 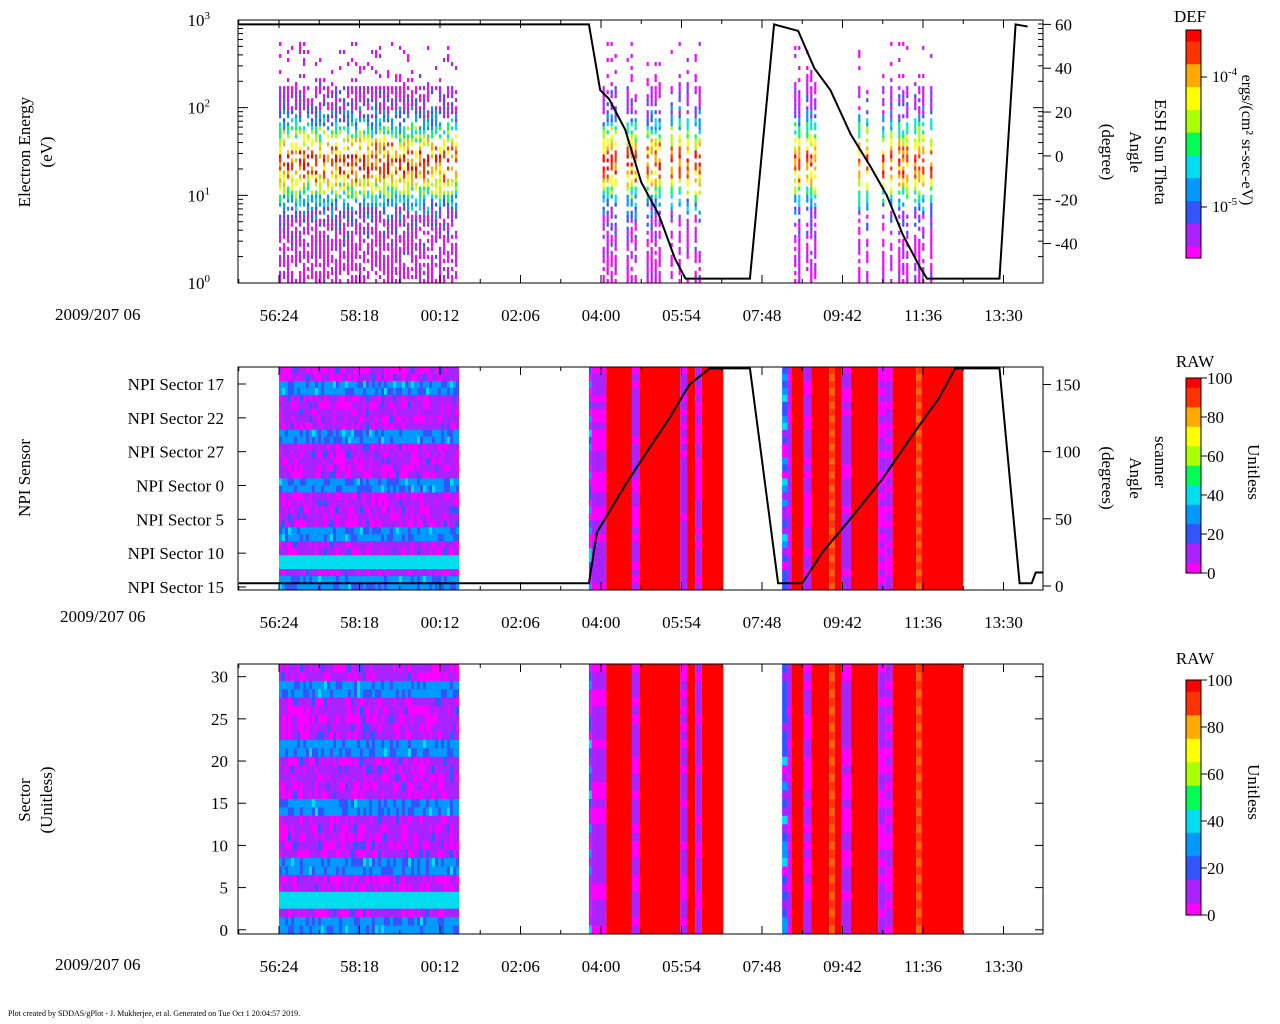 I want to click on x-tick-label: 05:54, so click(x=681, y=315).